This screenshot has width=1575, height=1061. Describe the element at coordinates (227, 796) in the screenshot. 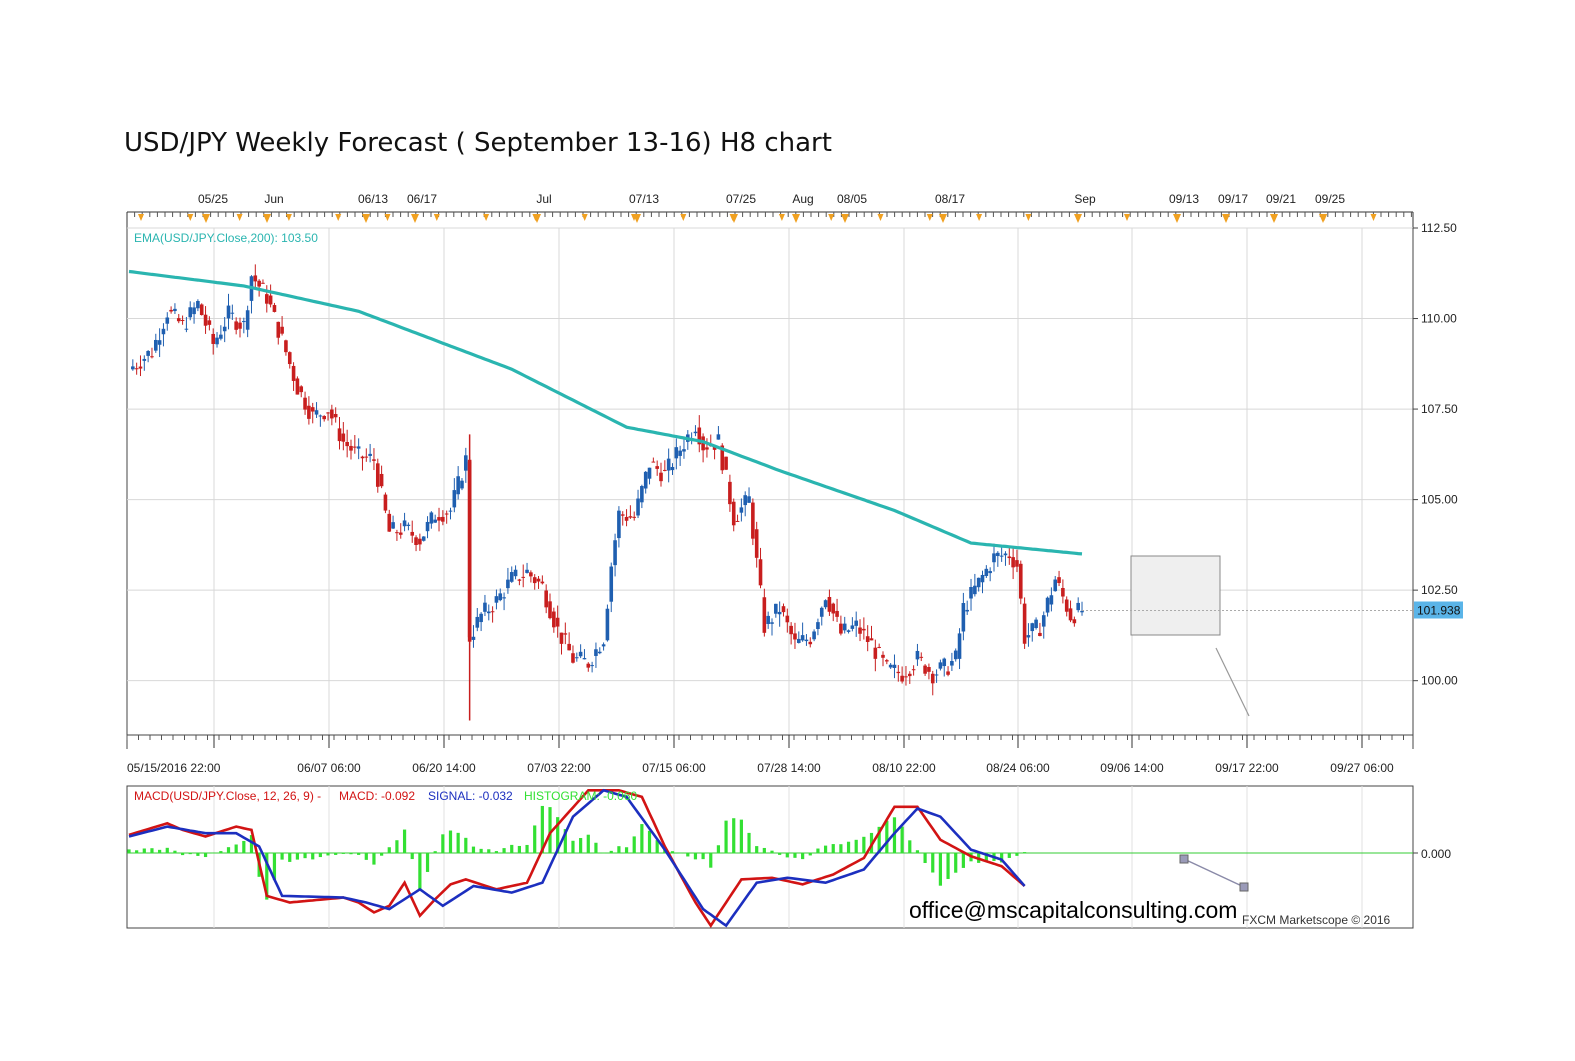

I see `macd-label: MACD(USD/JPY.Close, 12, 26, 9) -` at that location.